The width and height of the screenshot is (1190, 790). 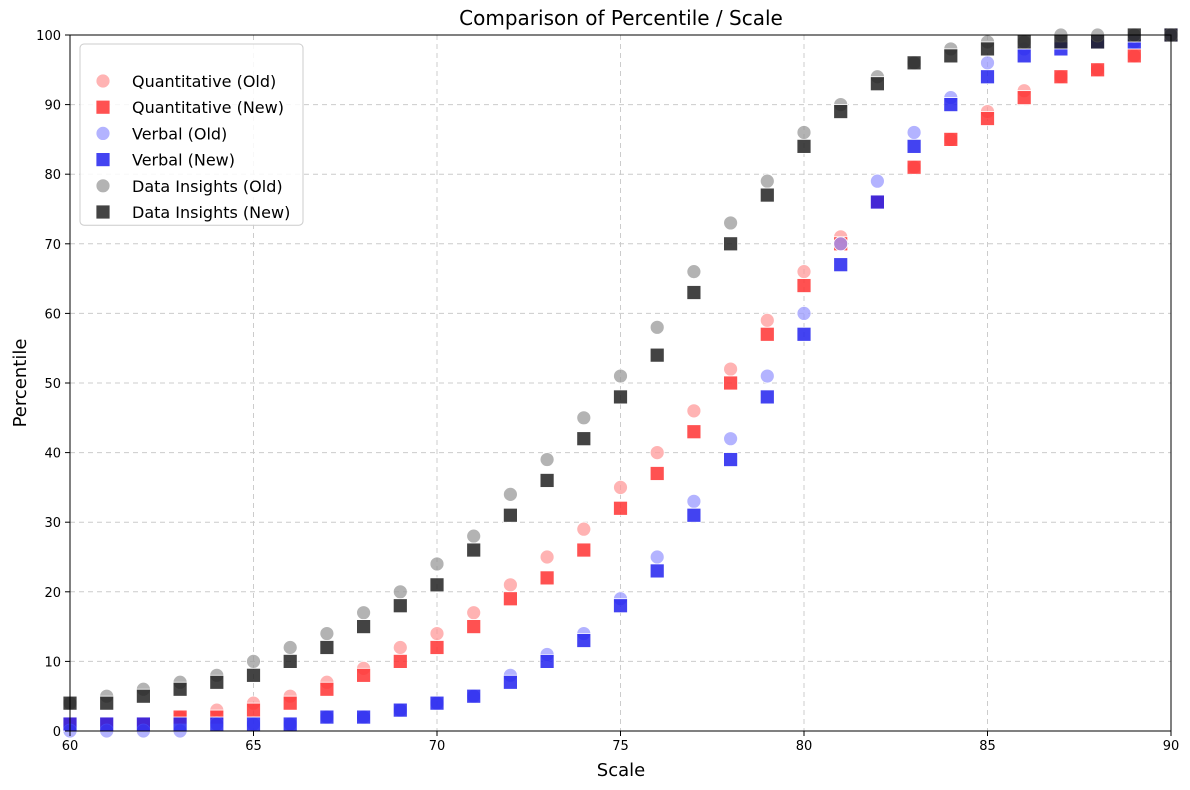 What do you see at coordinates (52, 454) in the screenshot?
I see `y-tick-label: 40` at bounding box center [52, 454].